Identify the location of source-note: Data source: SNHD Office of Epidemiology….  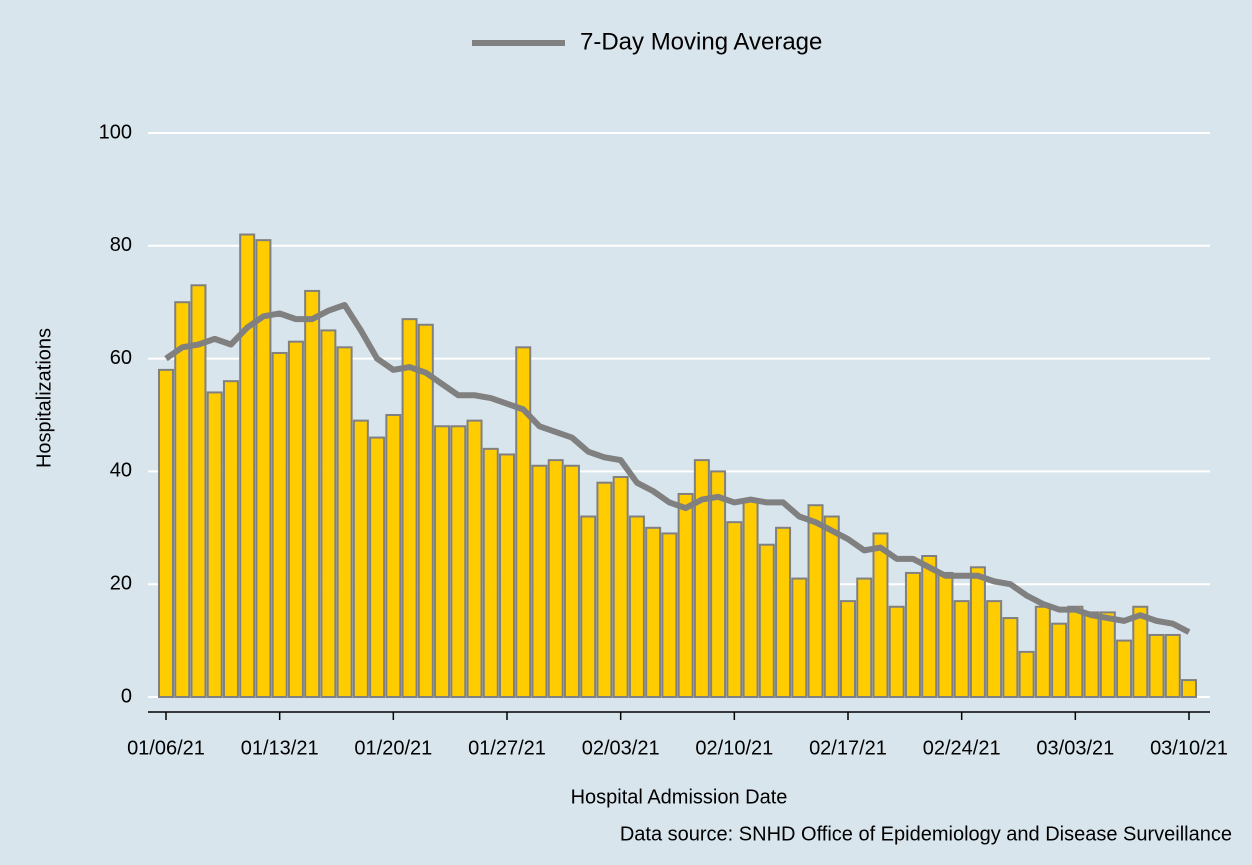
(926, 834).